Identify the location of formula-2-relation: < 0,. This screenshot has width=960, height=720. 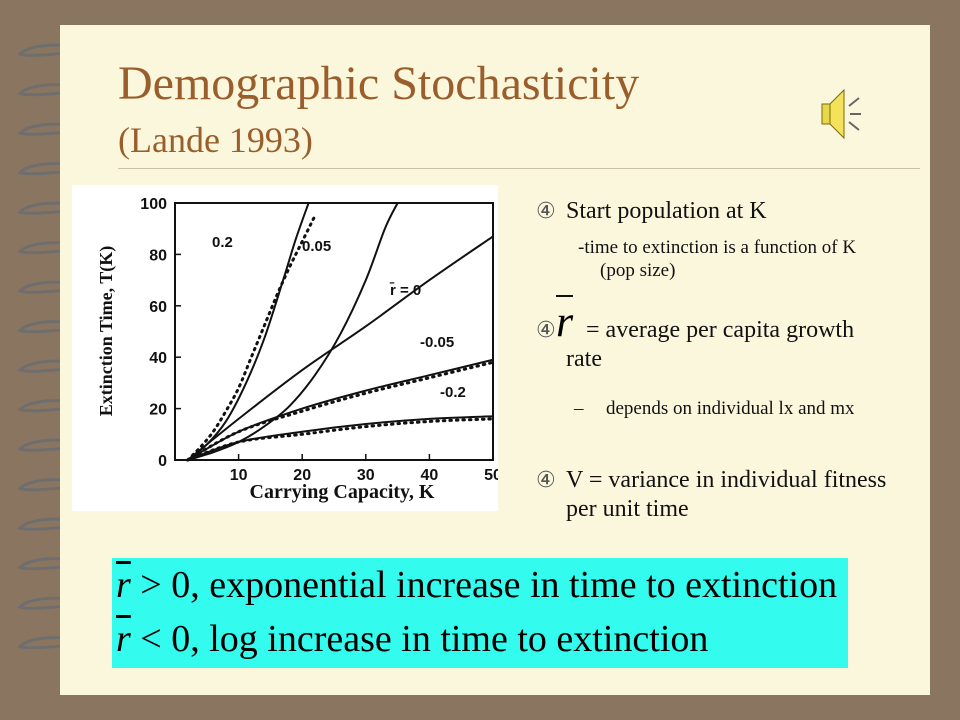
(170, 639).